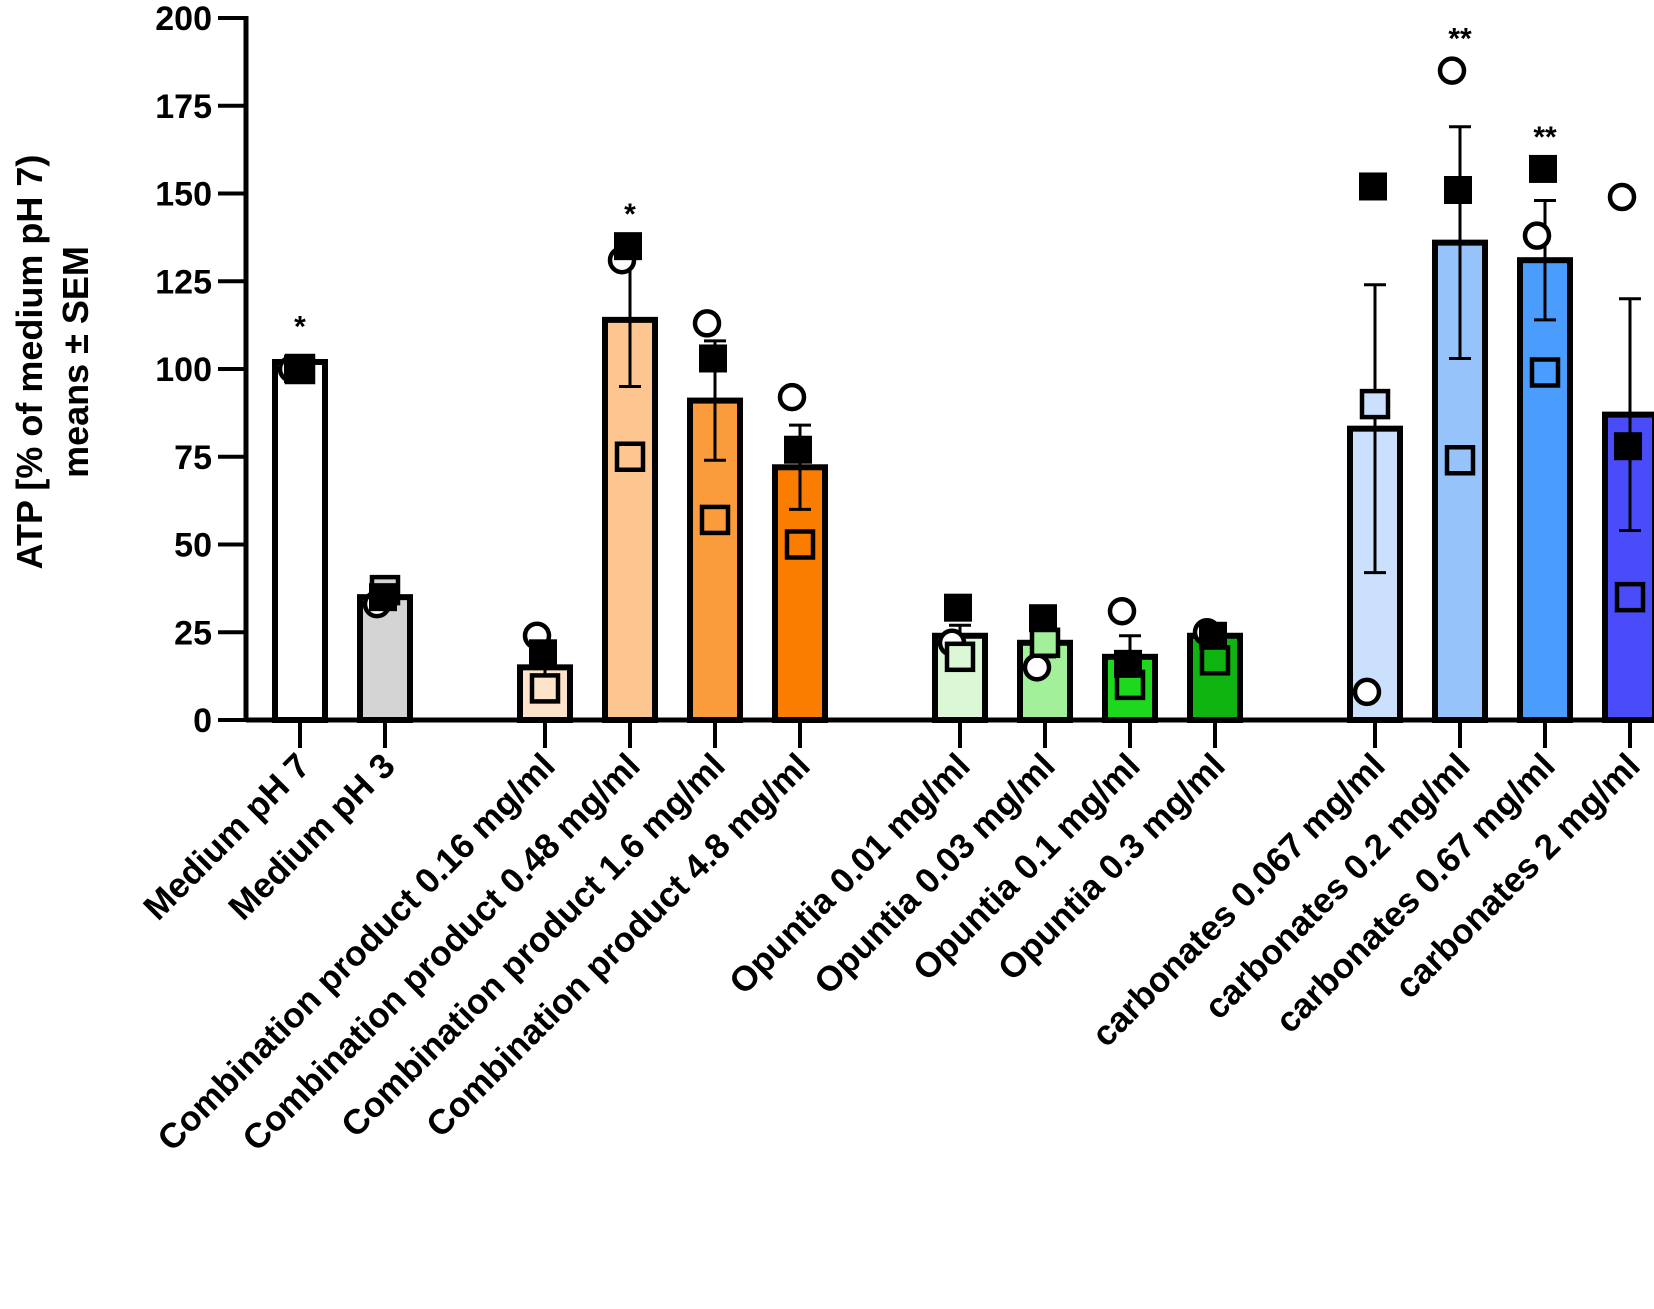  What do you see at coordinates (183, 107) in the screenshot?
I see `y-tick-label-175: 175` at bounding box center [183, 107].